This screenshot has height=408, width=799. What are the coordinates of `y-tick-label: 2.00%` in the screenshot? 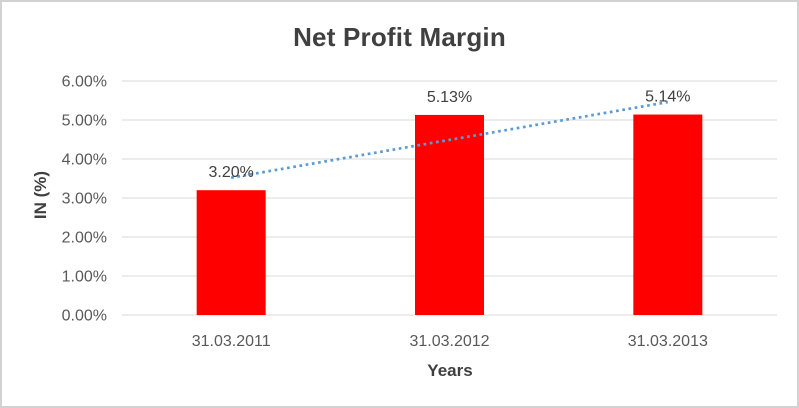 It's located at (84, 238).